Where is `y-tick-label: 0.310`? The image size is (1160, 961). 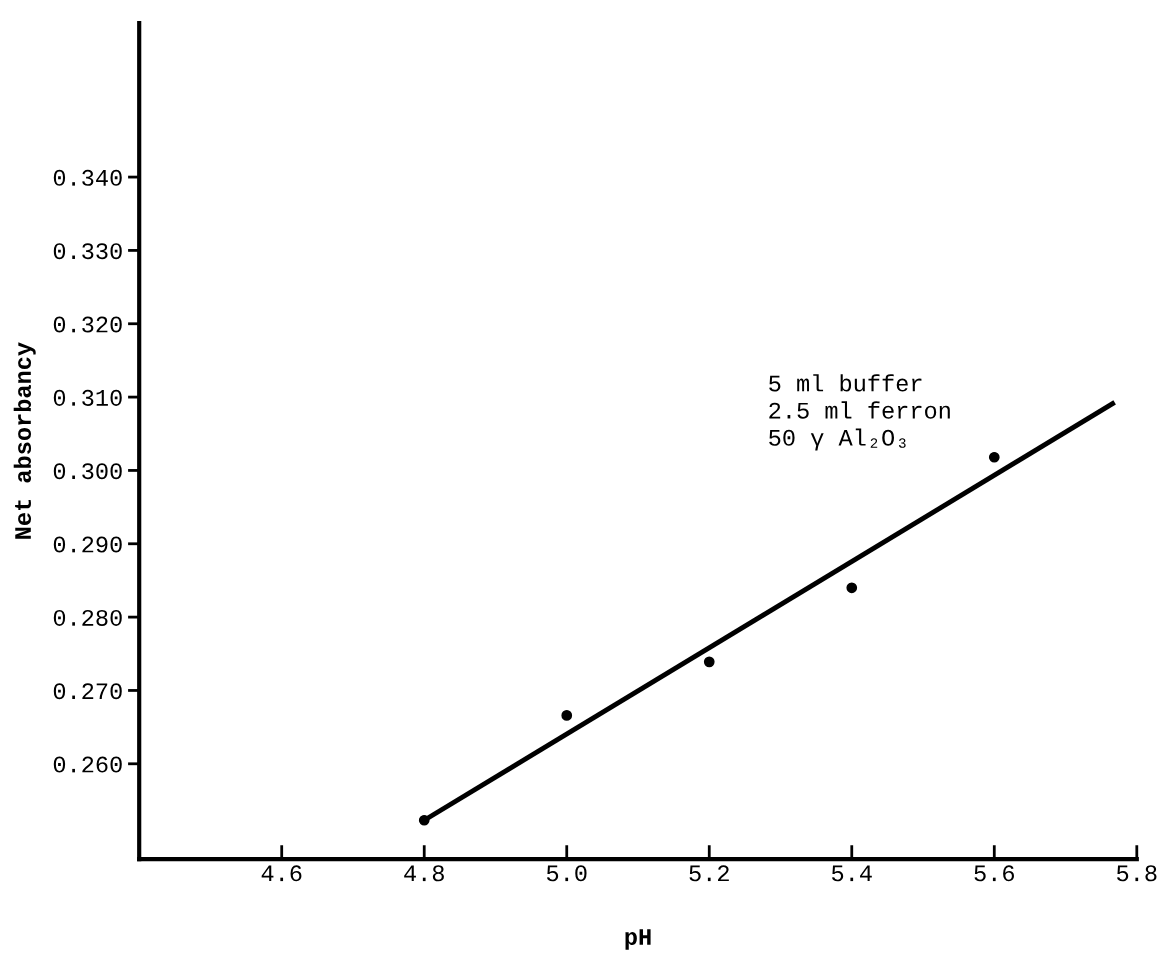 y-tick-label: 0.310 is located at coordinates (87, 397).